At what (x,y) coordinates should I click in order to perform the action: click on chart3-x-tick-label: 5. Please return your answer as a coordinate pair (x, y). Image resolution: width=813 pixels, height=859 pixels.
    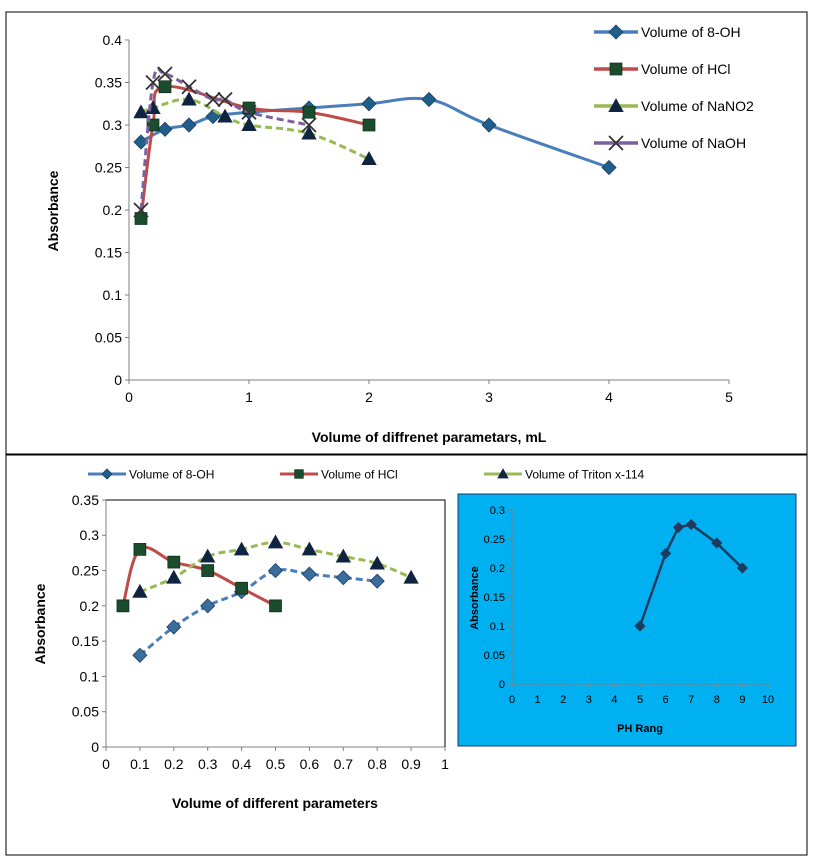
    Looking at the image, I should click on (640, 700).